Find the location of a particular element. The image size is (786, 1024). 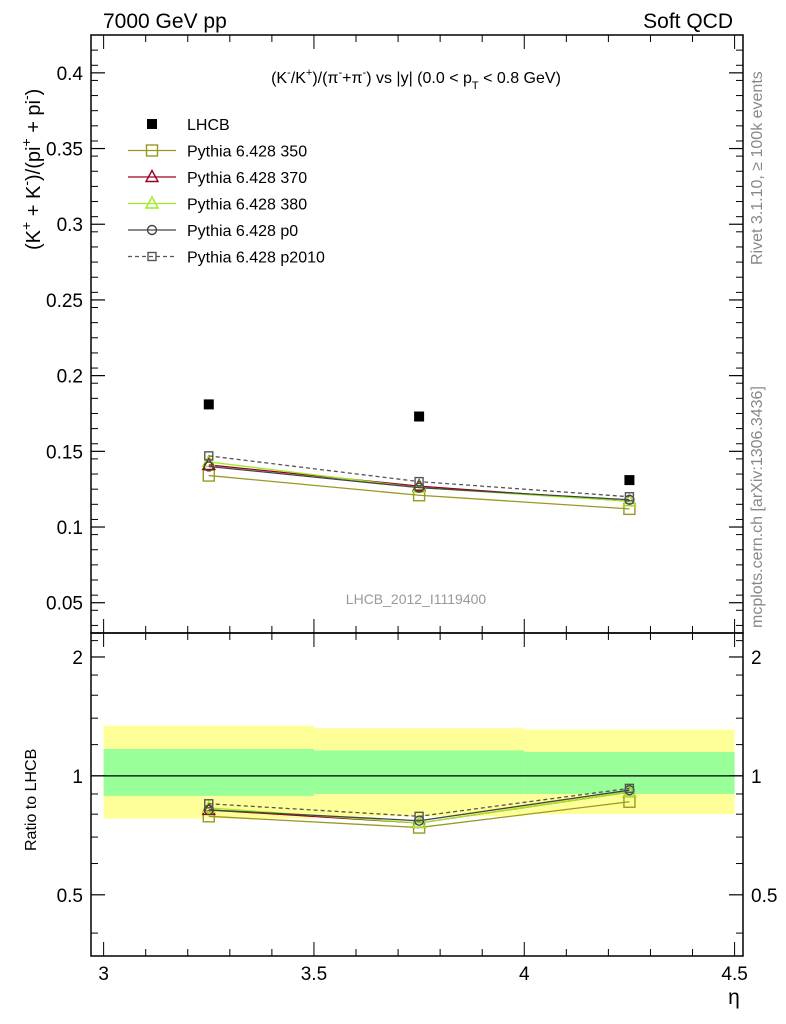

x-tick-label: 3.5 is located at coordinates (314, 974).